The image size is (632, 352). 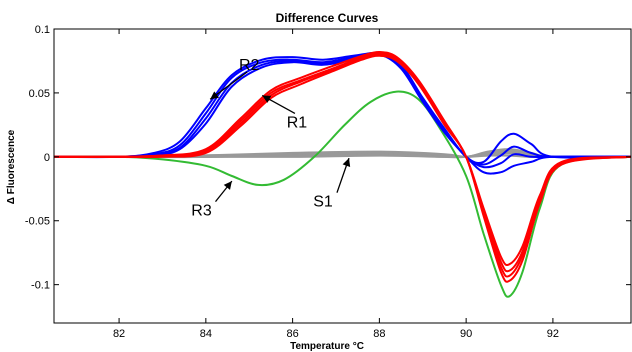 I want to click on annotation-r3: R3, so click(x=201, y=211).